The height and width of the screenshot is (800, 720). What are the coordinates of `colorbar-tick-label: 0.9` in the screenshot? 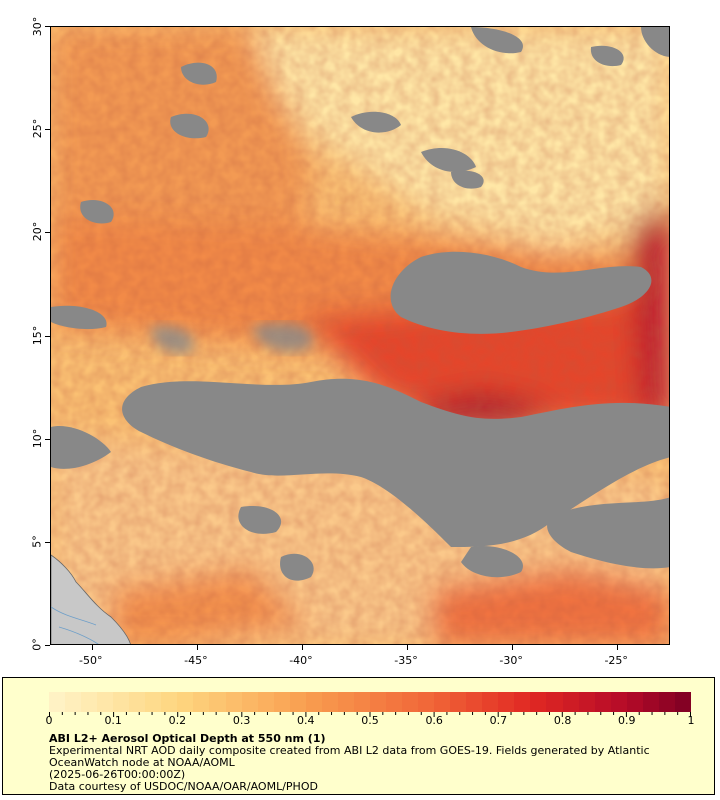 It's located at (627, 720).